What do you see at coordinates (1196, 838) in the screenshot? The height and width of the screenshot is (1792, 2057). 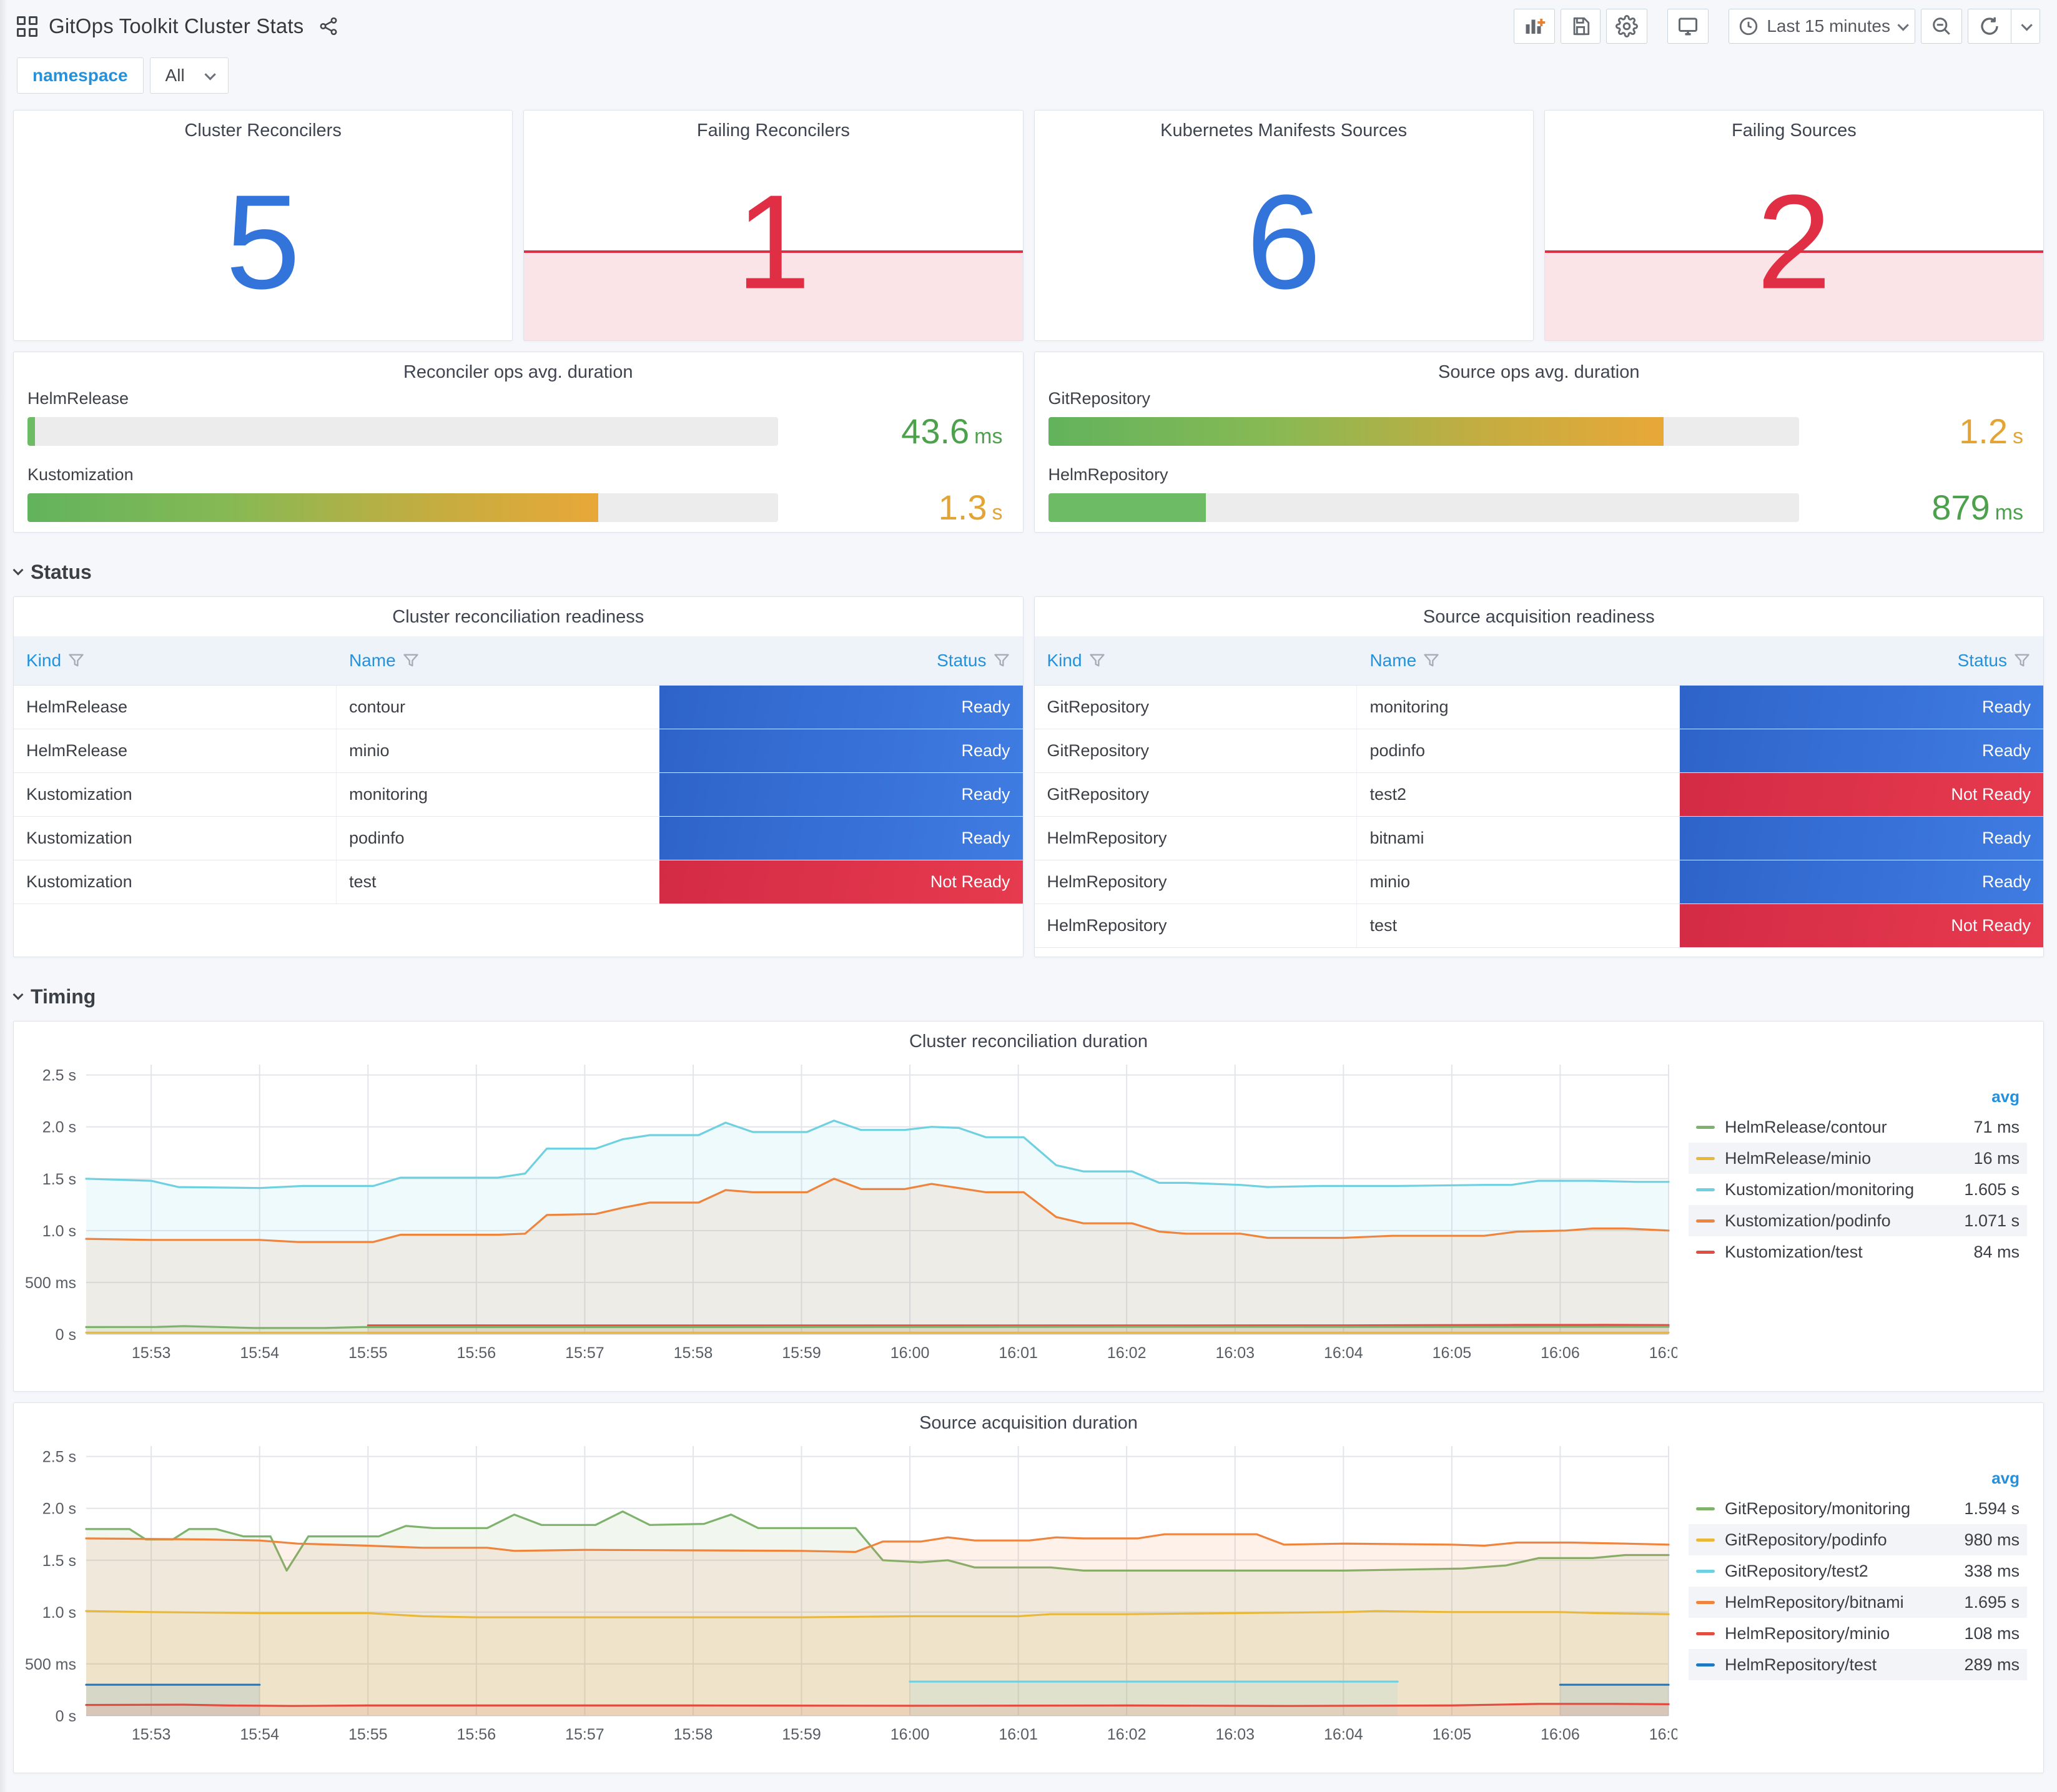 I see `table-cell: HelmRepository` at bounding box center [1196, 838].